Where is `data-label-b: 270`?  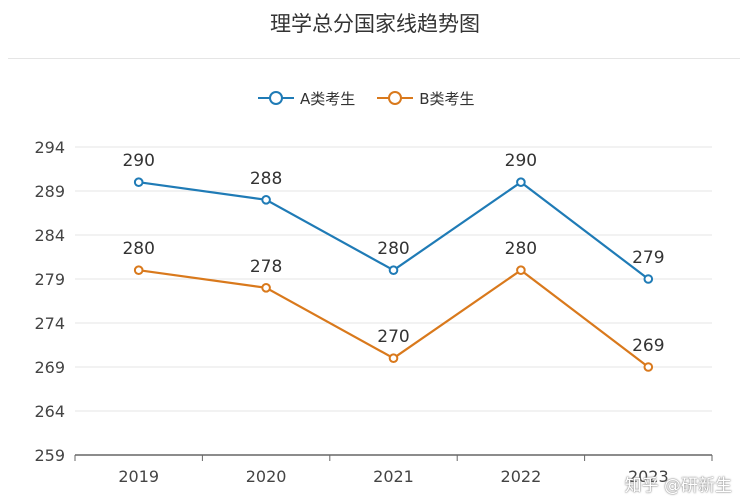 data-label-b: 270 is located at coordinates (393, 337).